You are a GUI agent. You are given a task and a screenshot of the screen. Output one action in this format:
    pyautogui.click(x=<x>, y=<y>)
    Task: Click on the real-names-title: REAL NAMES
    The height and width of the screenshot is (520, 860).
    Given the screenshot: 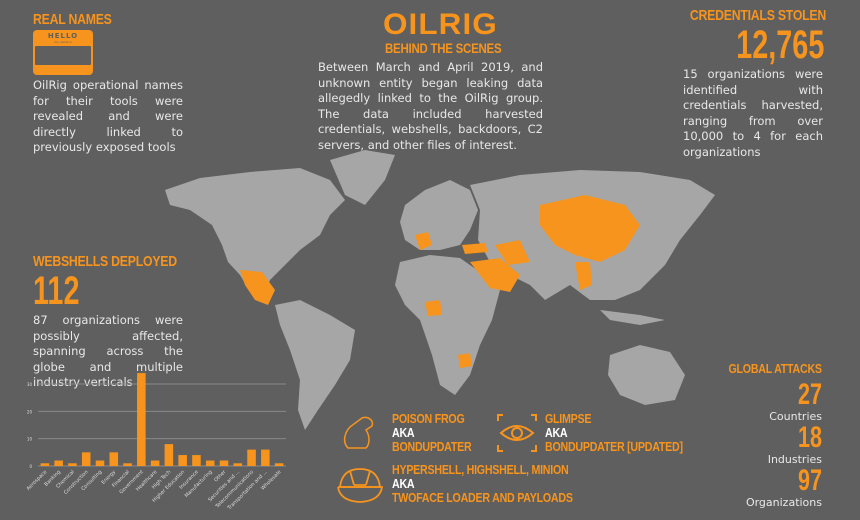 What is the action you would take?
    pyautogui.click(x=72, y=19)
    